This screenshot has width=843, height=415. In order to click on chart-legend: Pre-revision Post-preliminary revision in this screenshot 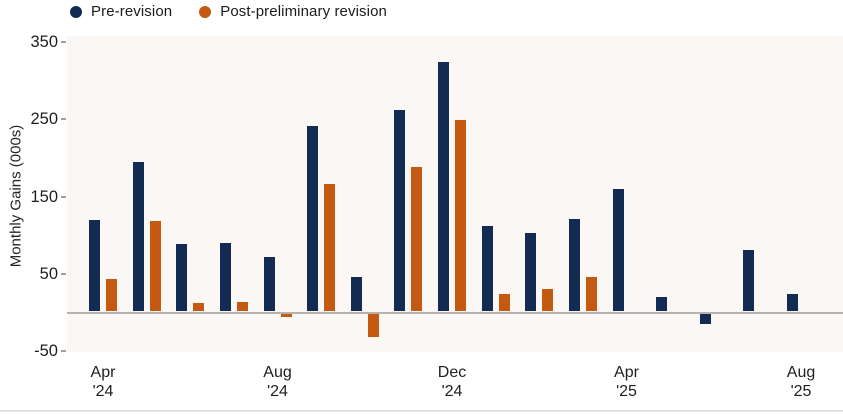, I will do `click(228, 11)`.